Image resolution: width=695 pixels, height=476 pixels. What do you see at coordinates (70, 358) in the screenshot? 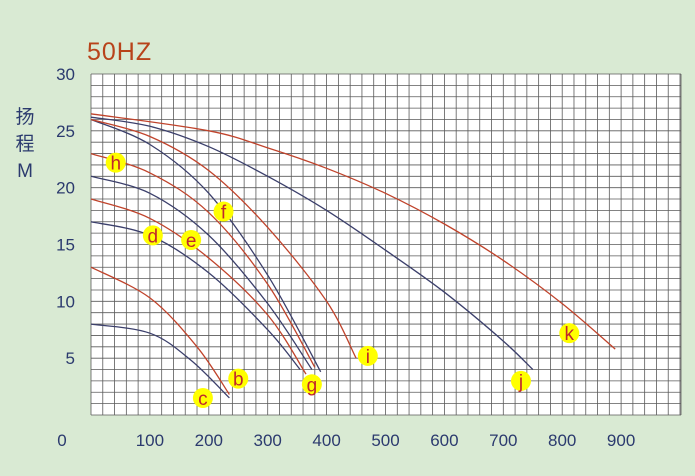
I see `y-tick-label: 5` at bounding box center [70, 358].